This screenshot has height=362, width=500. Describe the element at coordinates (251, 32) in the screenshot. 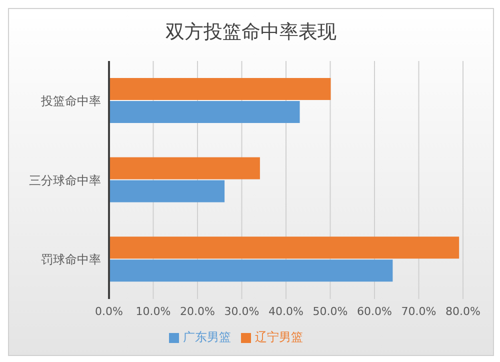

I see `chart-title: 双方投篮命中率表现` at that location.